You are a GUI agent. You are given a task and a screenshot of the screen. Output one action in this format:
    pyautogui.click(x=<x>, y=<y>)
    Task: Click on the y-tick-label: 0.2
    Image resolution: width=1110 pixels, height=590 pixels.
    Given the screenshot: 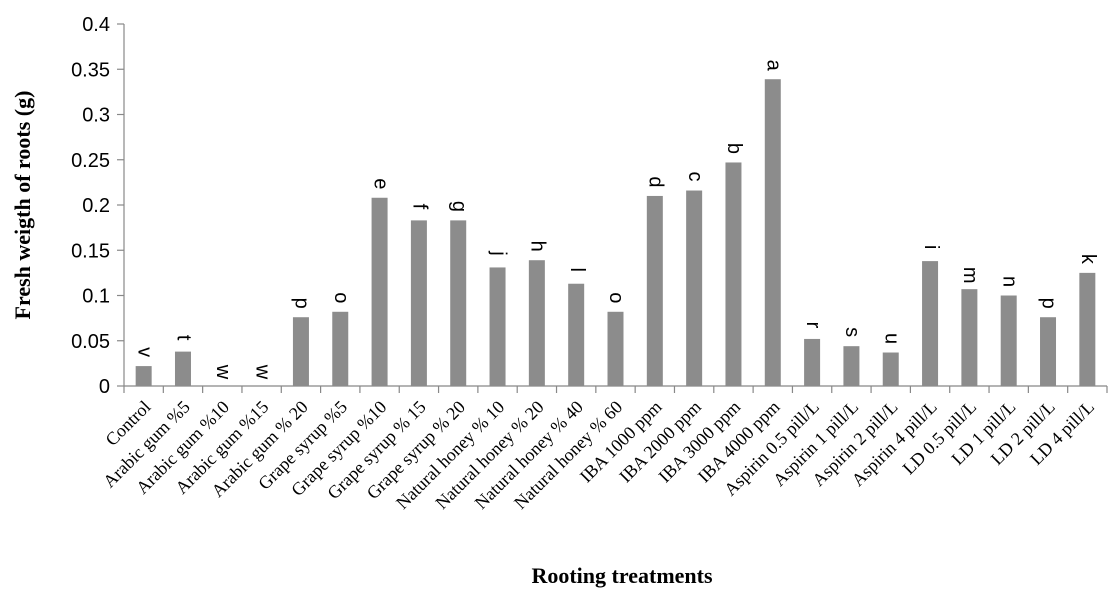 What is the action you would take?
    pyautogui.click(x=96, y=206)
    